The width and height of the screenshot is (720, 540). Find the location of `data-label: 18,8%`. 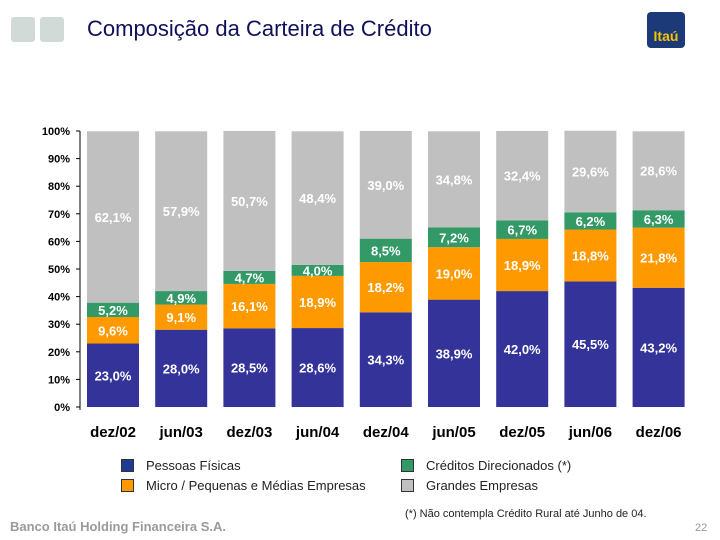

data-label: 18,8% is located at coordinates (590, 255).